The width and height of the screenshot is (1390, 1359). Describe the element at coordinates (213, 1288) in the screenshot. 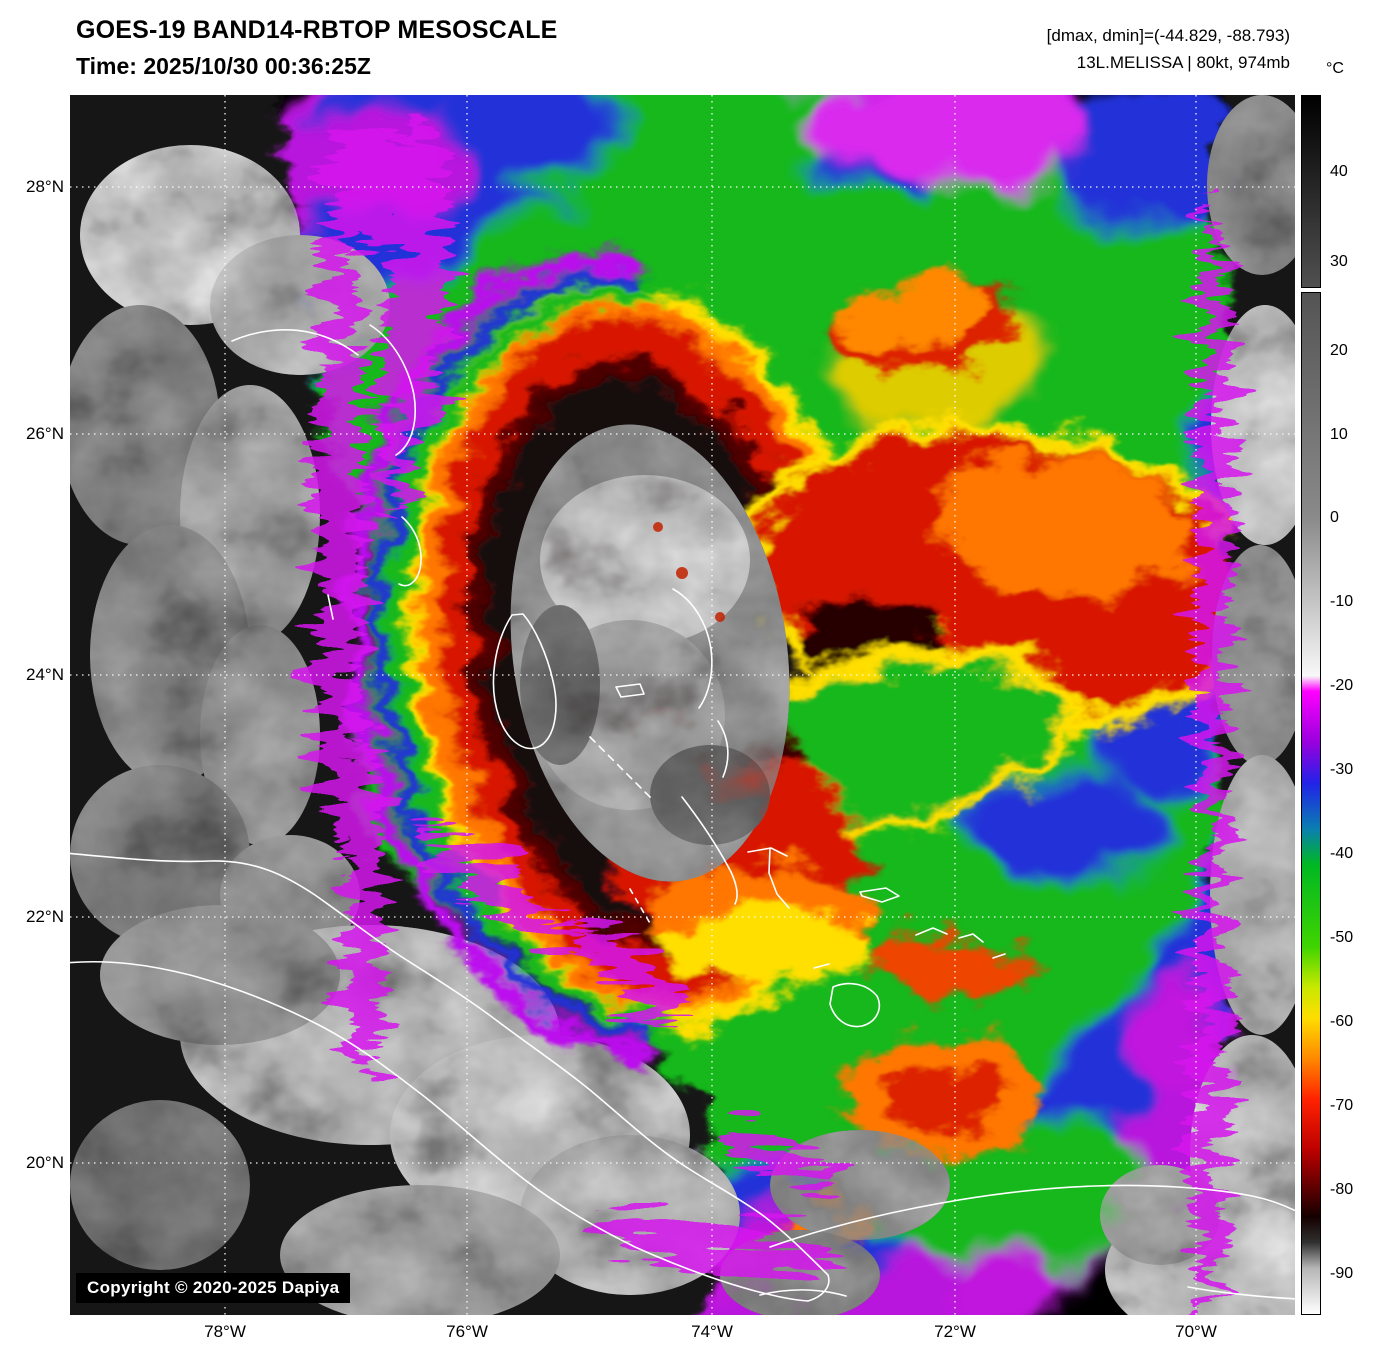

I see `copyright-badge: Copyright © 2020-2025 Dapiya` at that location.